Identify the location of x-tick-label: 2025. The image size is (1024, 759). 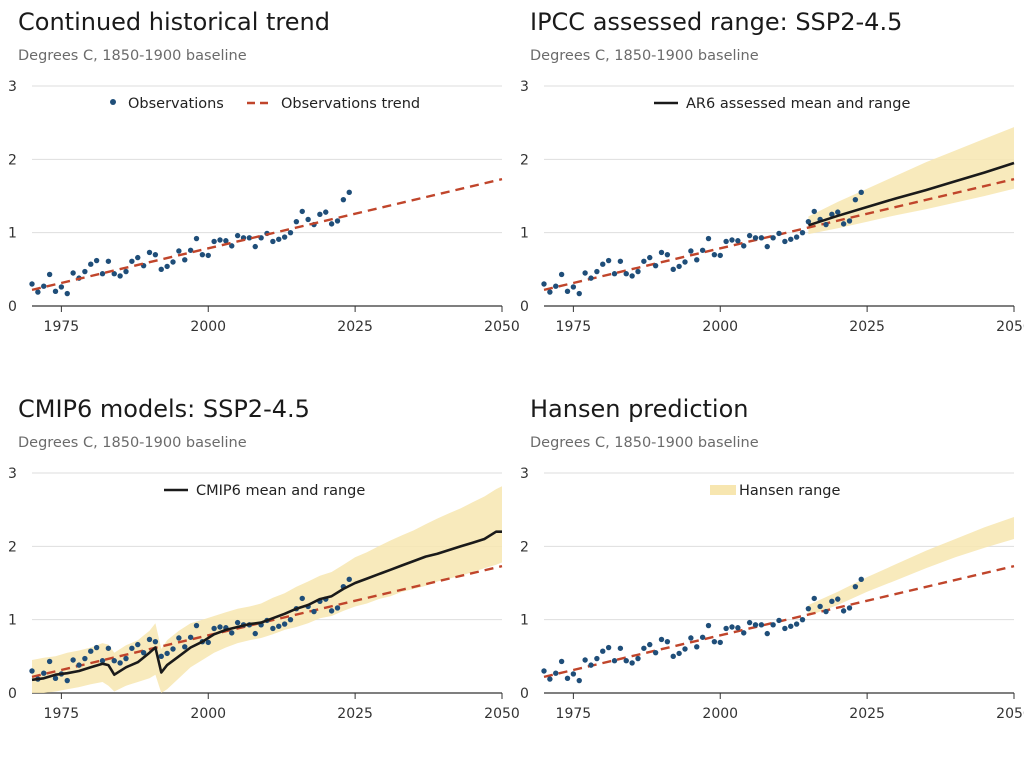
(355, 327).